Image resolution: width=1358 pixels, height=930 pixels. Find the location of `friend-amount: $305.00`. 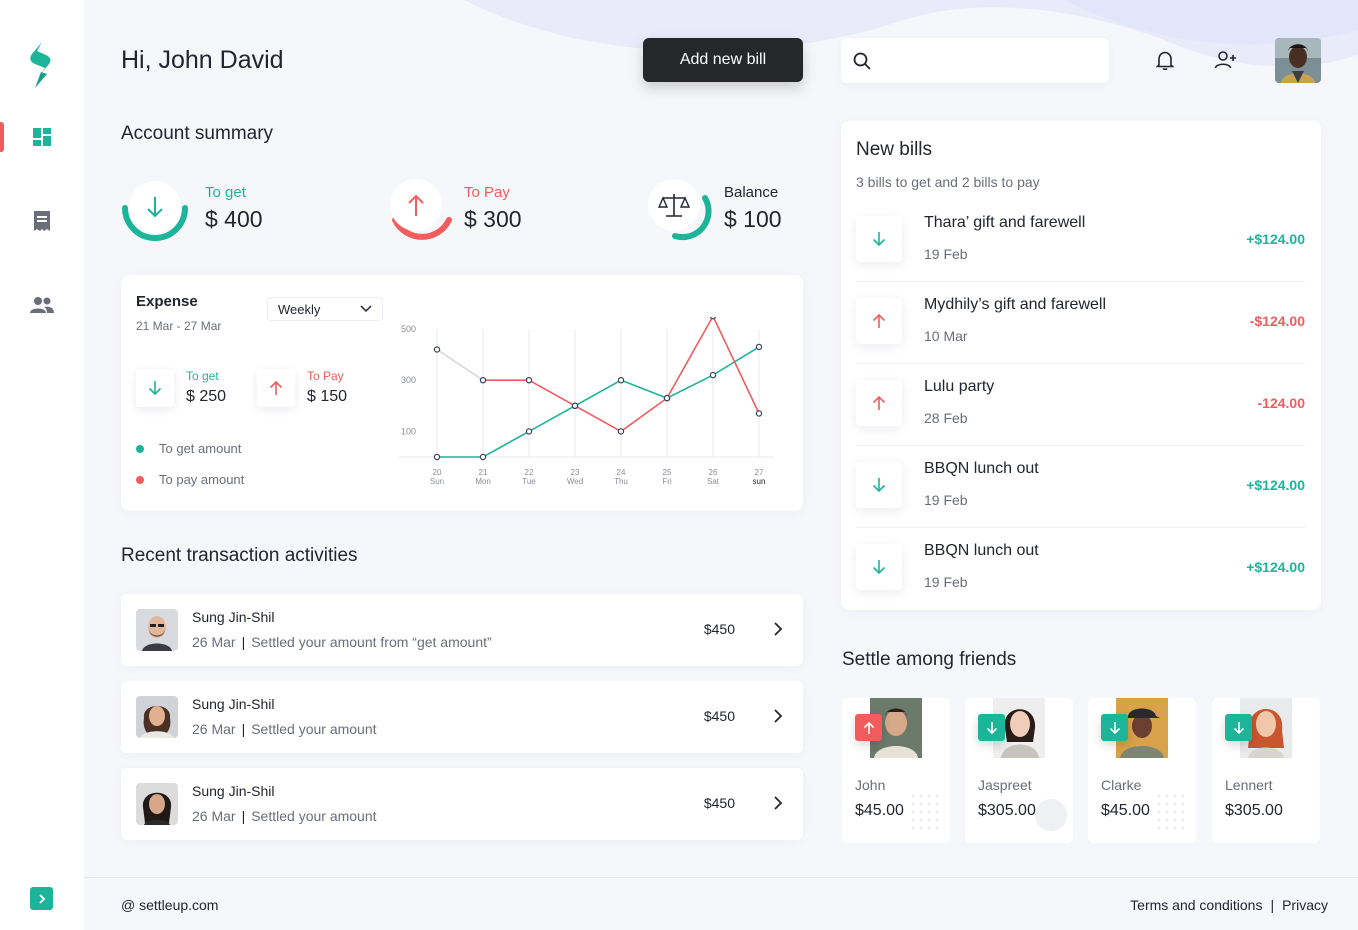

friend-amount: $305.00 is located at coordinates (1007, 810).